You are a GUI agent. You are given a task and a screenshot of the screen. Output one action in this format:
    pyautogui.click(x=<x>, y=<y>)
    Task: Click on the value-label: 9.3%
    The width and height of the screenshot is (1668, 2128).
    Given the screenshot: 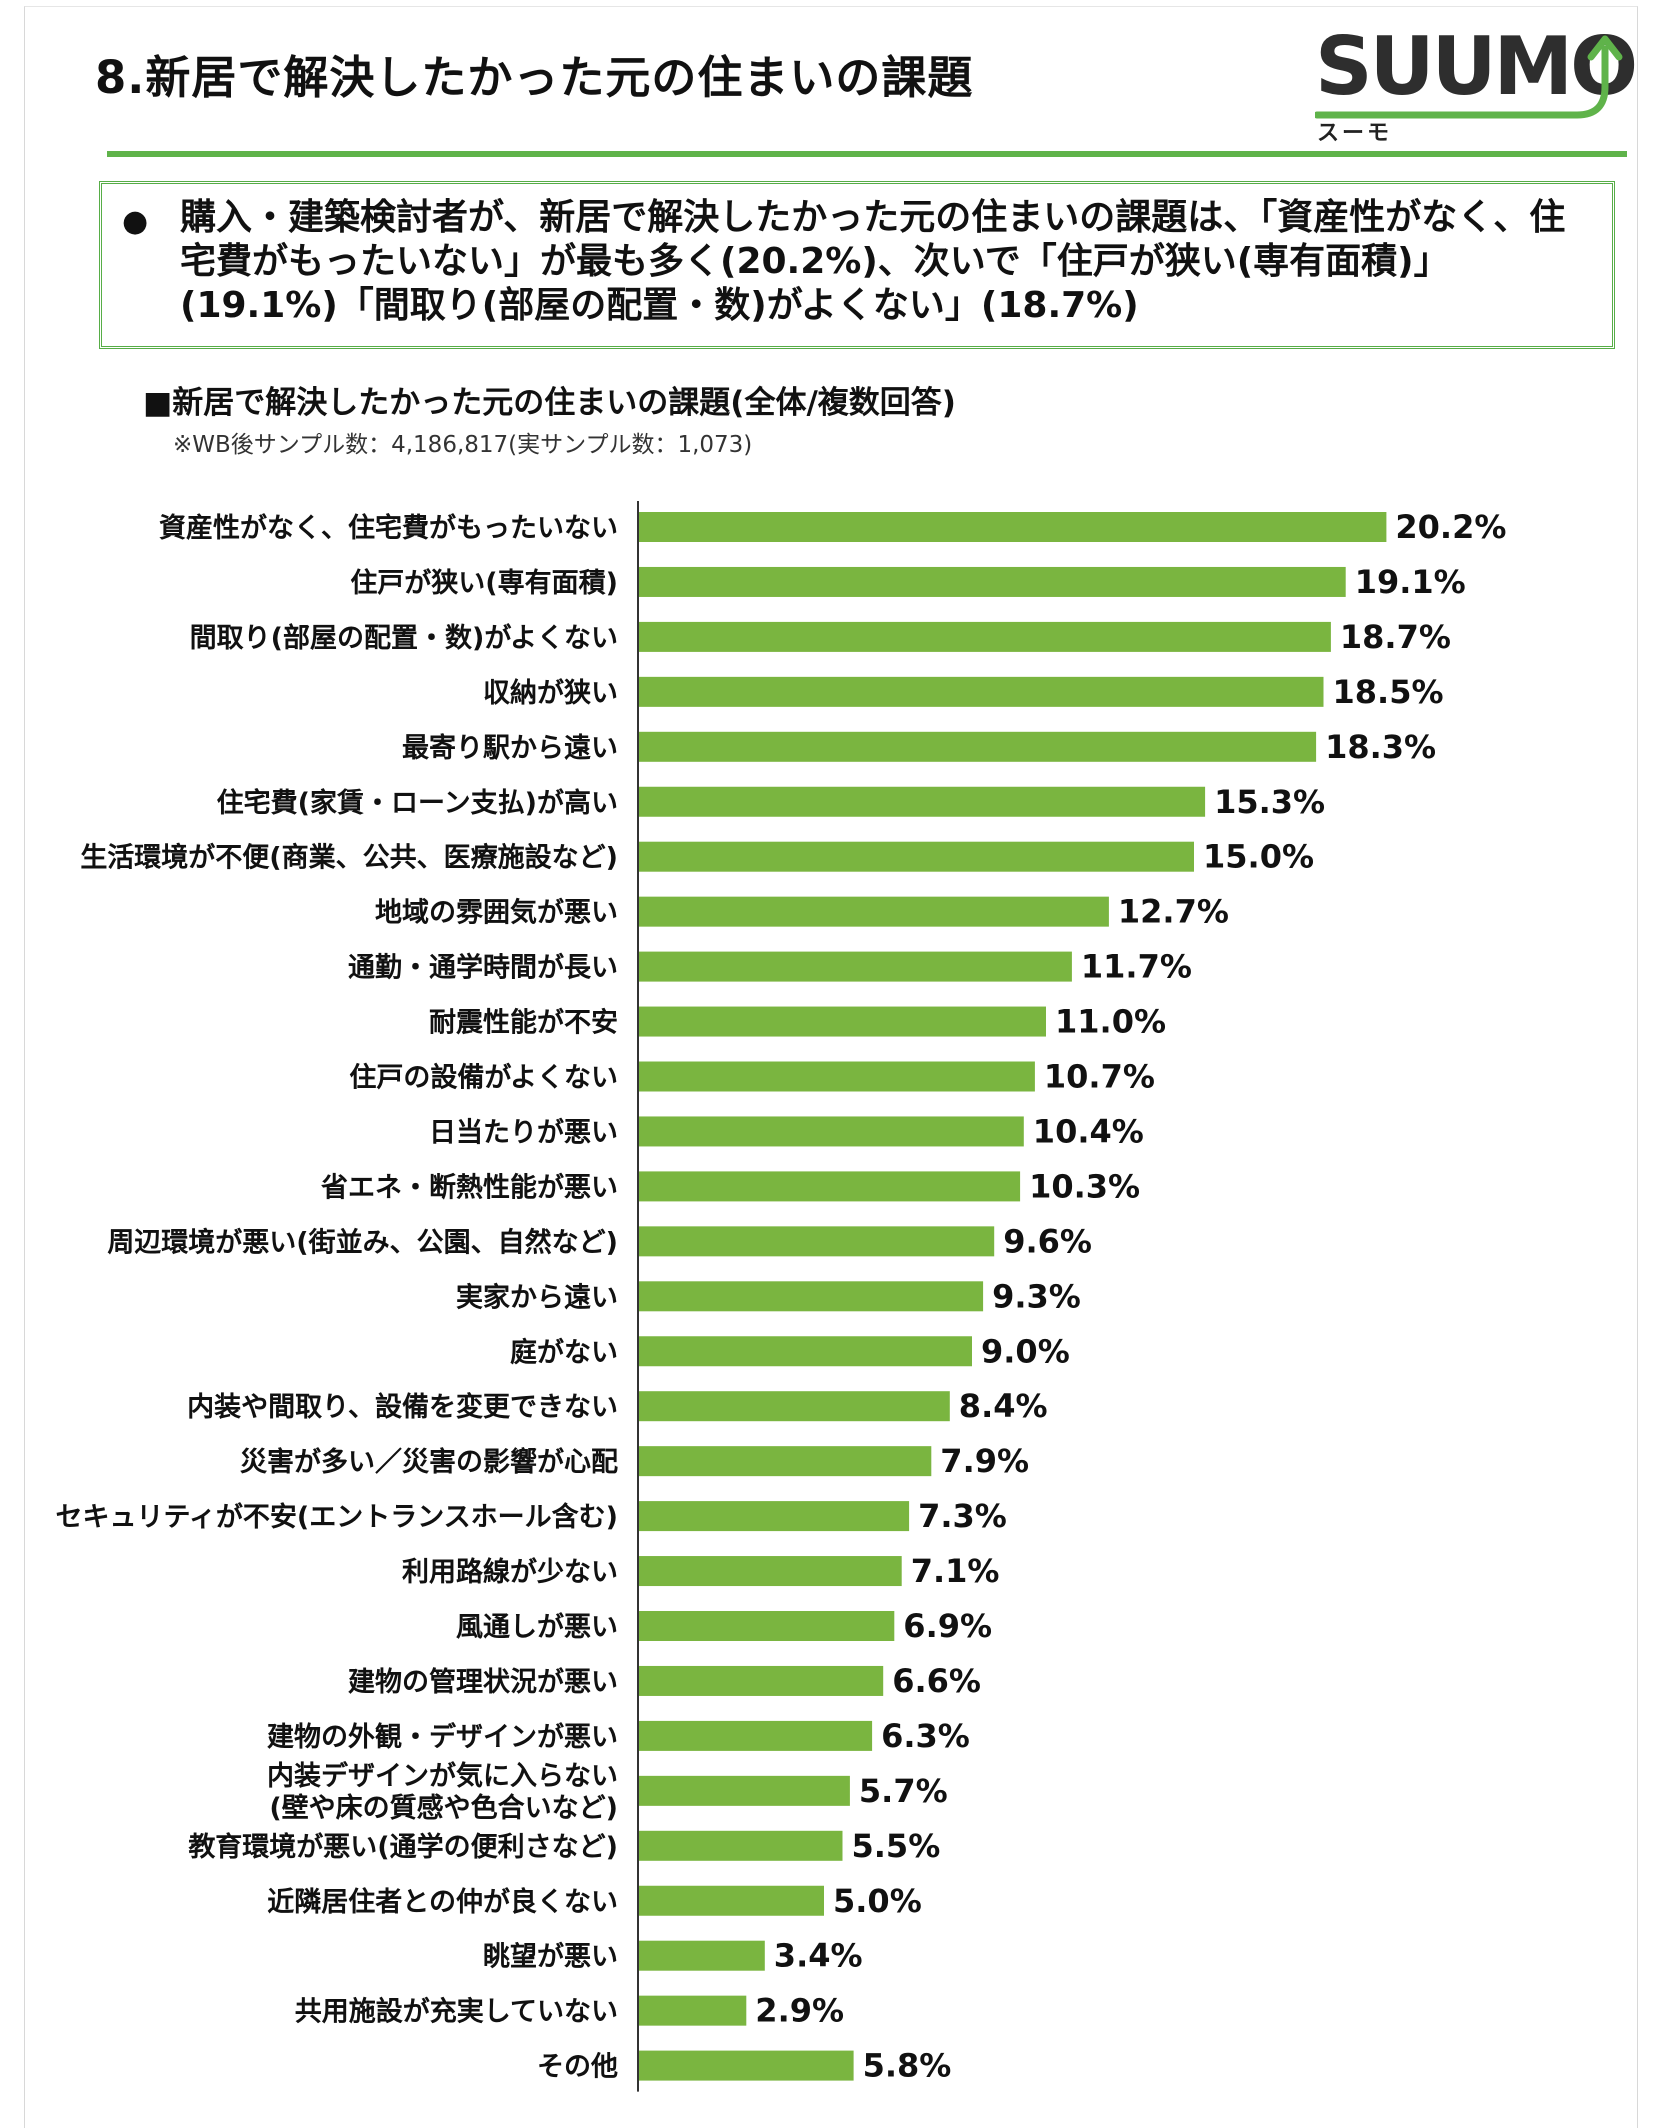 What is the action you would take?
    pyautogui.click(x=1036, y=1296)
    